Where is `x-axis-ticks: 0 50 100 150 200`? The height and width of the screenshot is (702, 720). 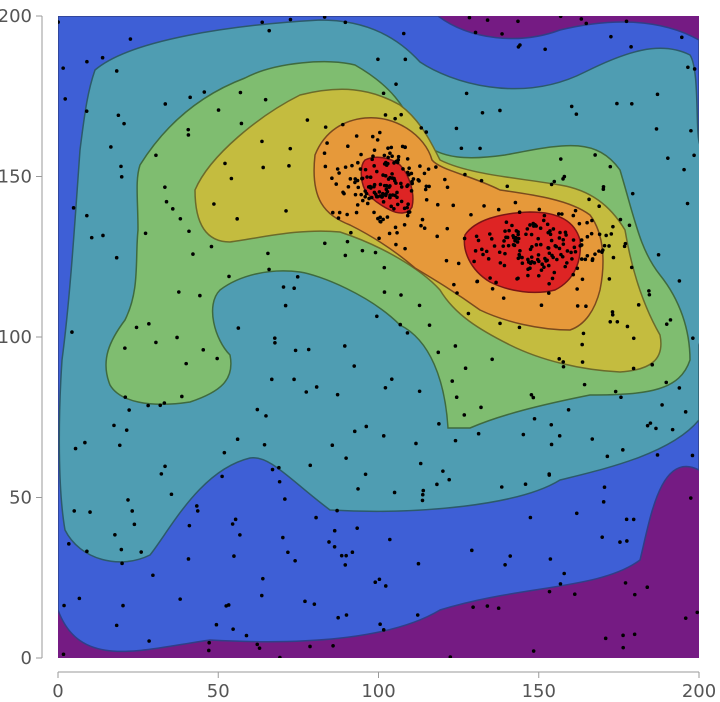
x-axis-ticks: 0 50 100 150 200 is located at coordinates (384, 687).